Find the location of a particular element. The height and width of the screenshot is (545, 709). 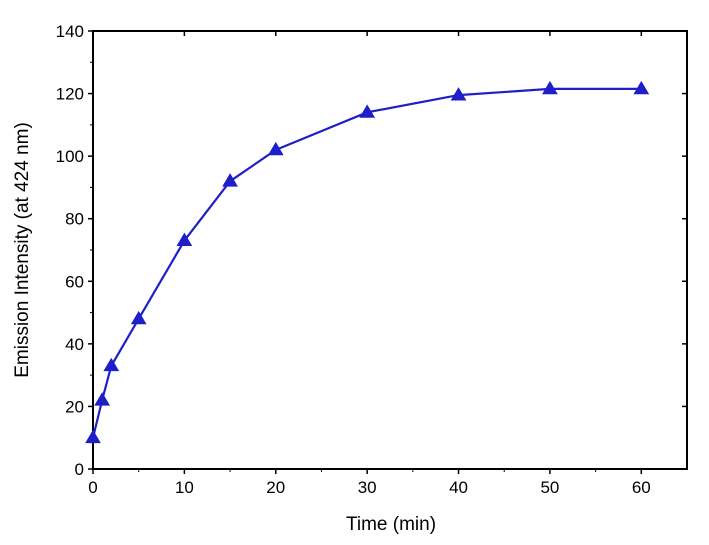

x-tick-label: 20 is located at coordinates (275, 487).